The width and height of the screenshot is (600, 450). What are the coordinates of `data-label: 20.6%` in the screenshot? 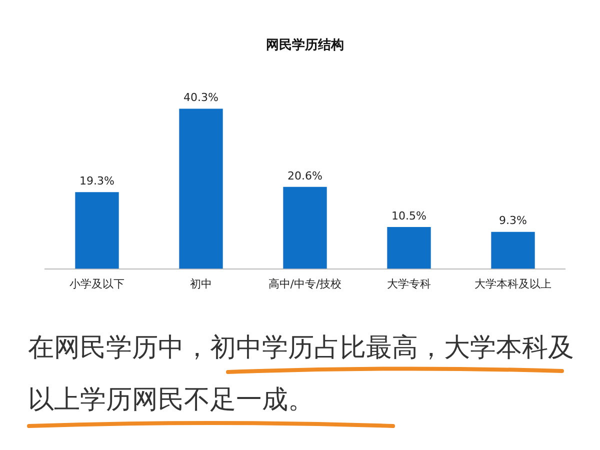 It's located at (305, 175).